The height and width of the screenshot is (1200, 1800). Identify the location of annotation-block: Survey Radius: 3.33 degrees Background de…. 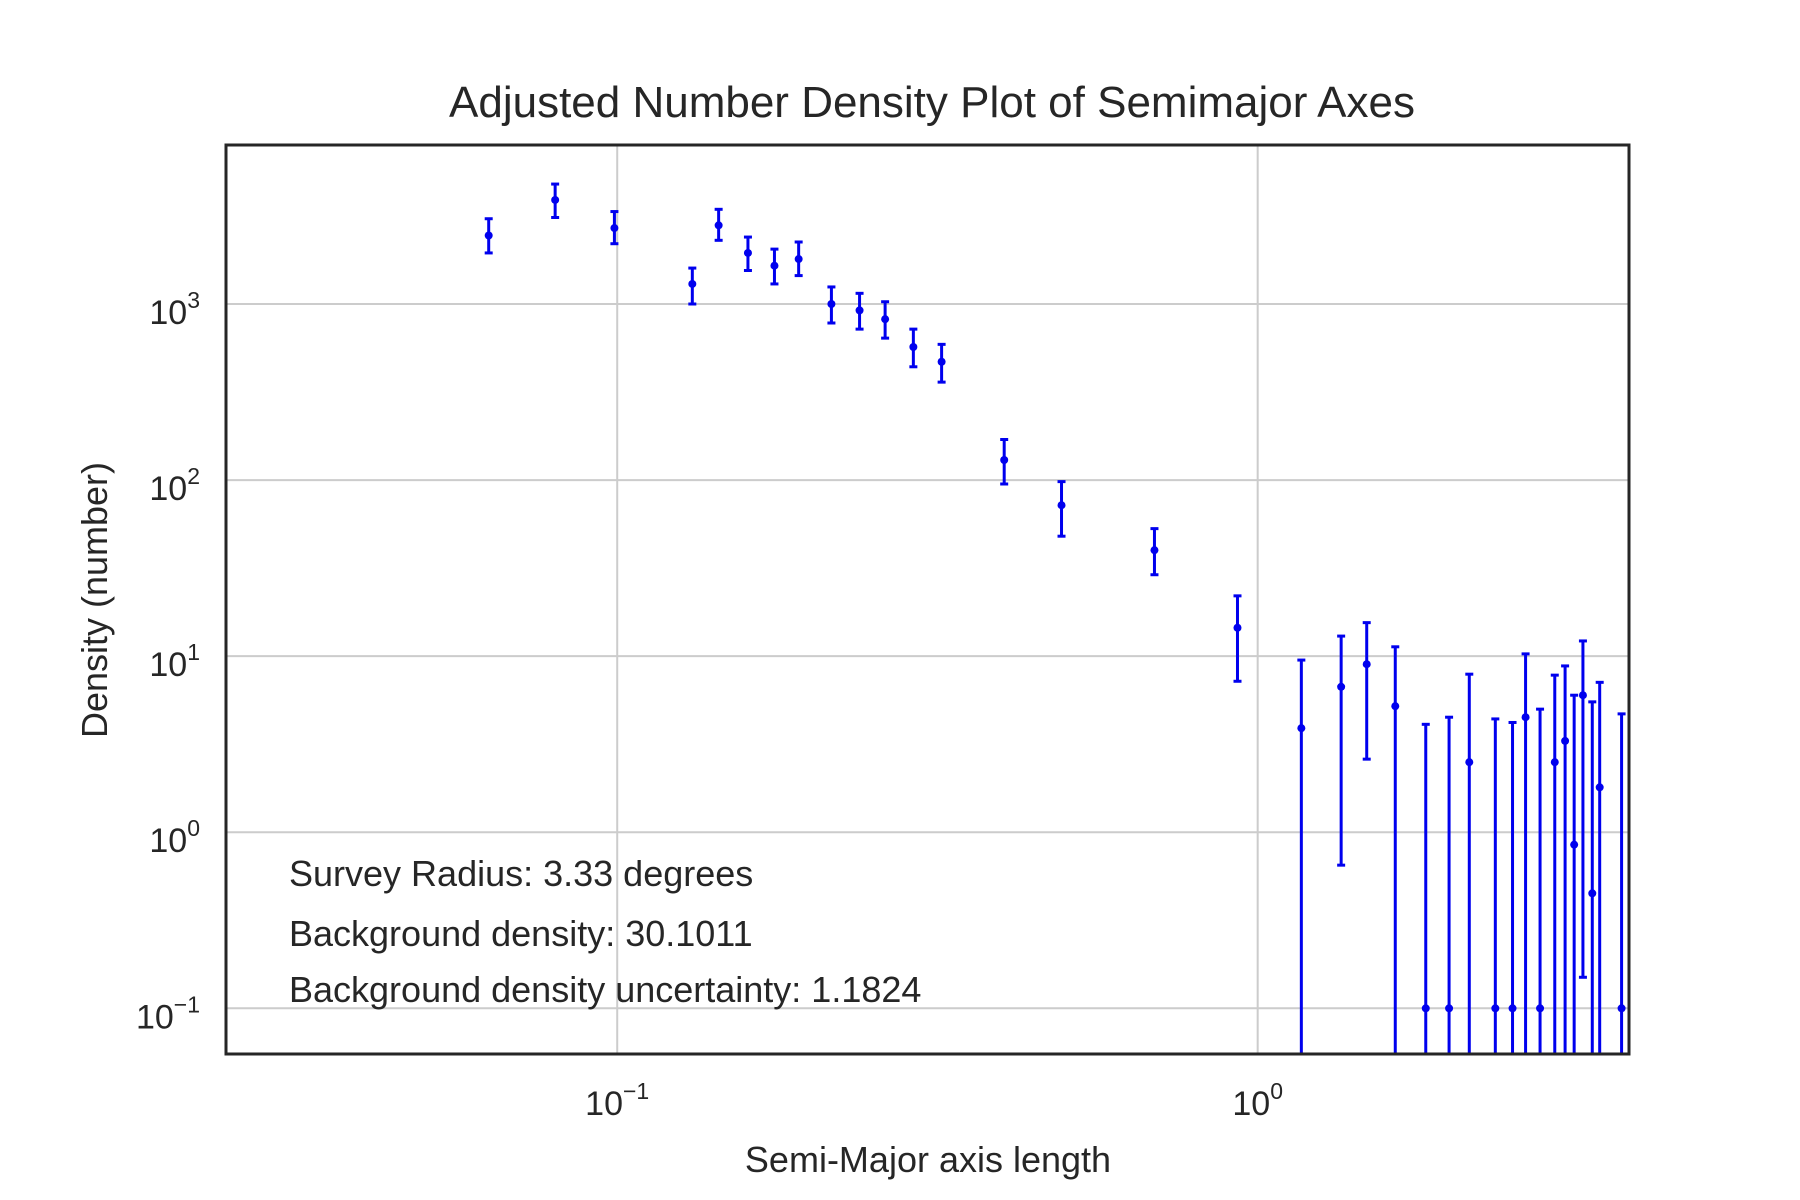
(605, 931).